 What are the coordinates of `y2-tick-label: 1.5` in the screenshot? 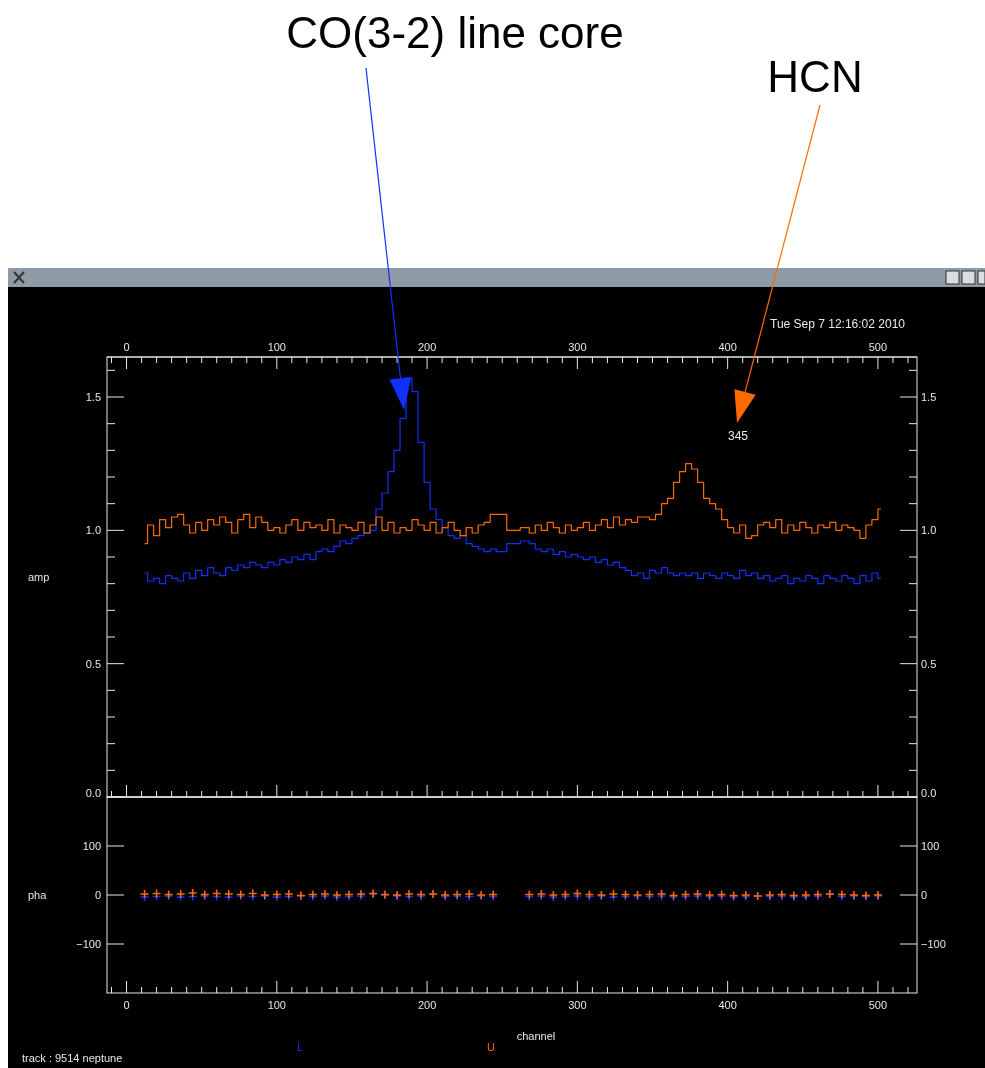 It's located at (929, 397).